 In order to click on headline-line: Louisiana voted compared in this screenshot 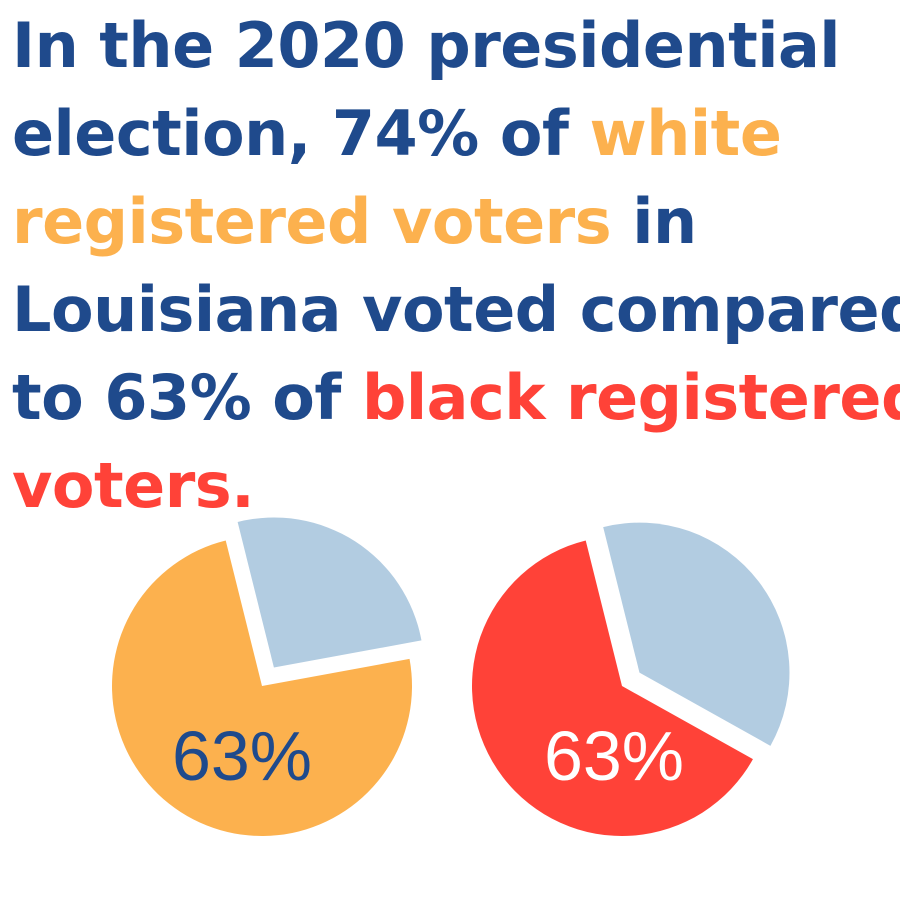, I will do `click(456, 310)`.